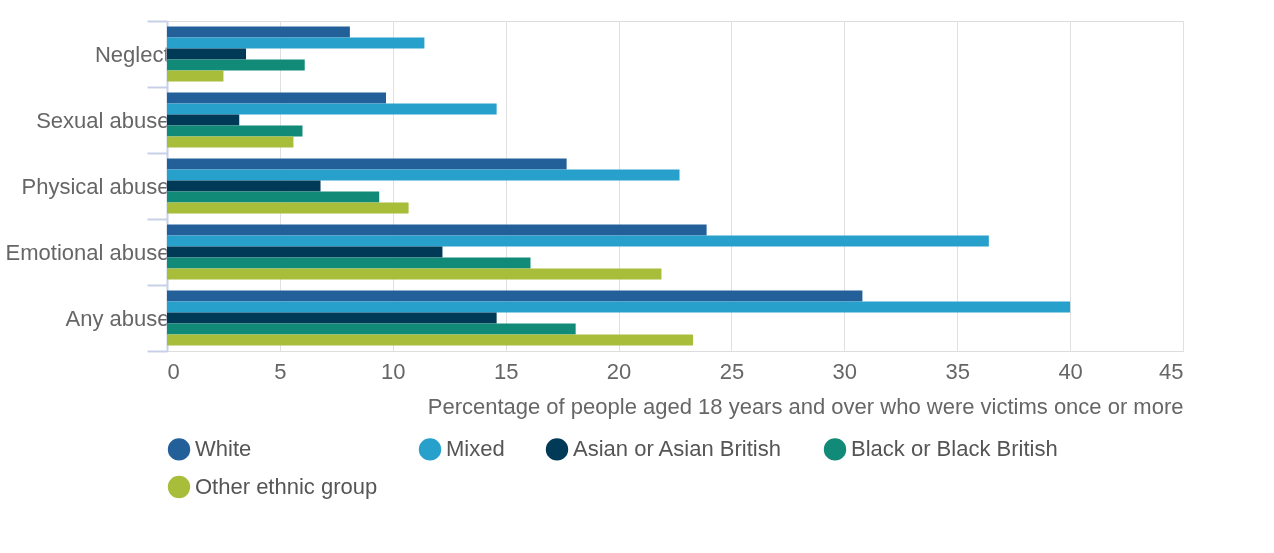  Describe the element at coordinates (677, 449) in the screenshot. I see `legend-label: Asian or Asian British` at that location.